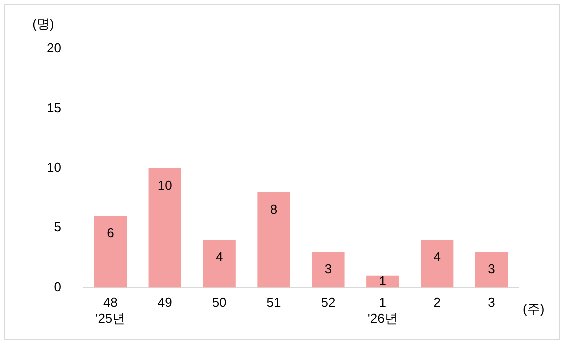 This screenshot has width=564, height=344. Describe the element at coordinates (54, 48) in the screenshot. I see `y-tick-label: 20` at that location.